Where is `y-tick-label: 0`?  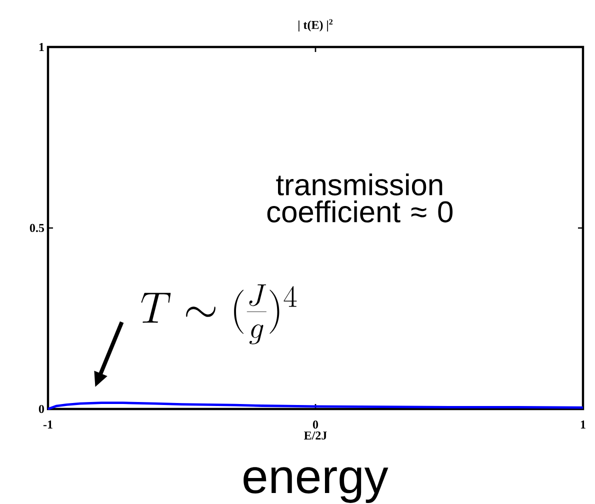 y-tick-label: 0 is located at coordinates (41, 409).